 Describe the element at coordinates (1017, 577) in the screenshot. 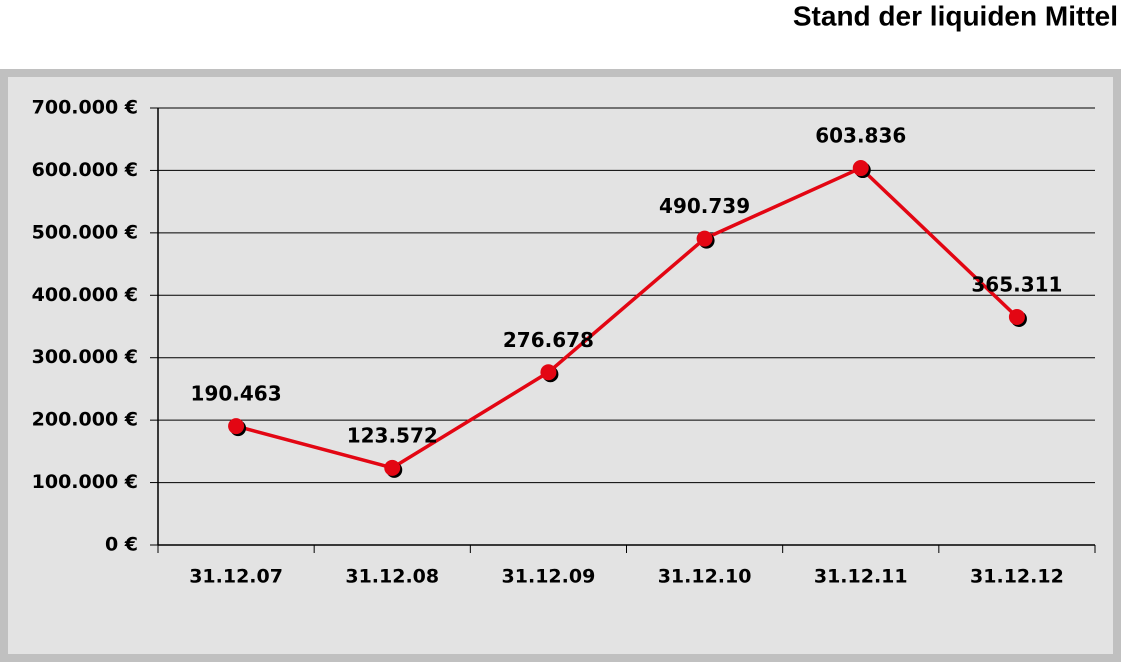

I see `x-tick-label: 31.12.12` at that location.